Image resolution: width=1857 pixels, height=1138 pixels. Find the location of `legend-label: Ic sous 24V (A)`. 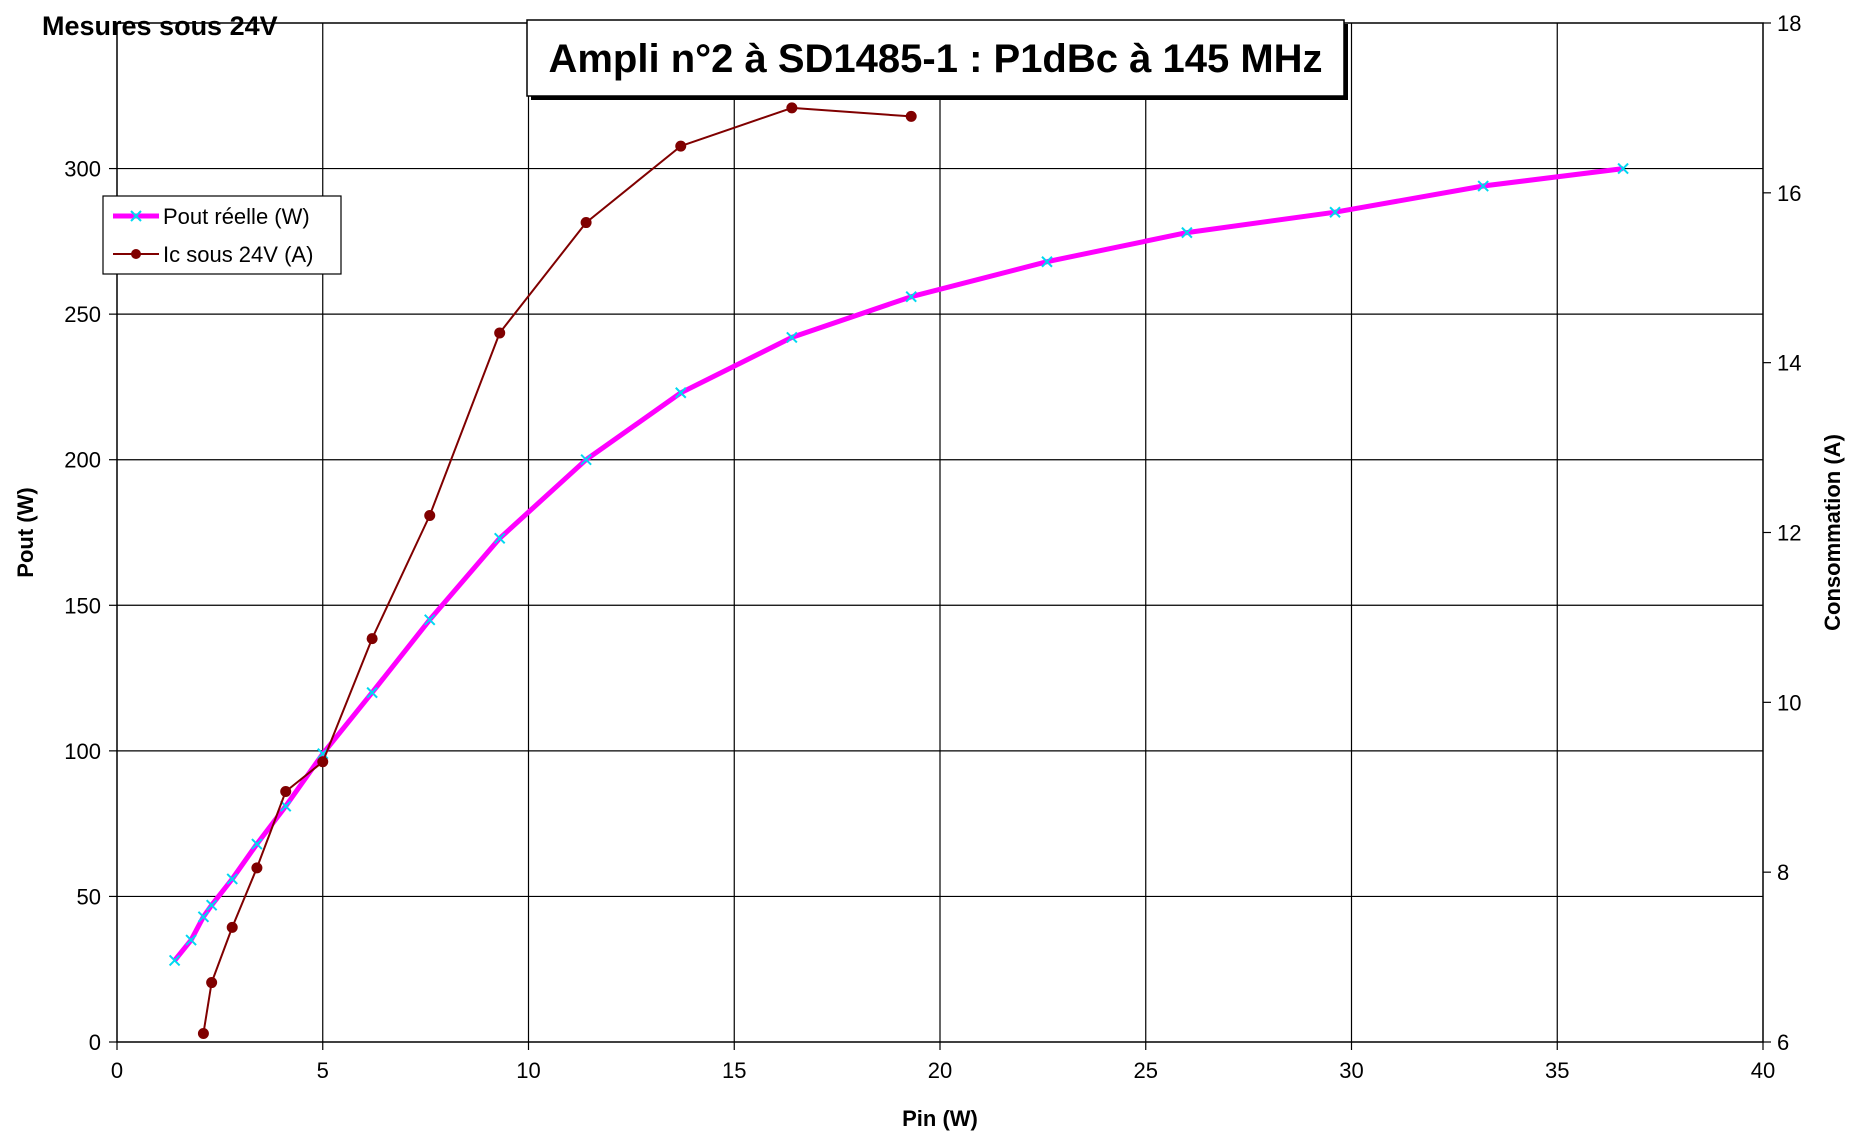

legend-label: Ic sous 24V (A) is located at coordinates (238, 254).